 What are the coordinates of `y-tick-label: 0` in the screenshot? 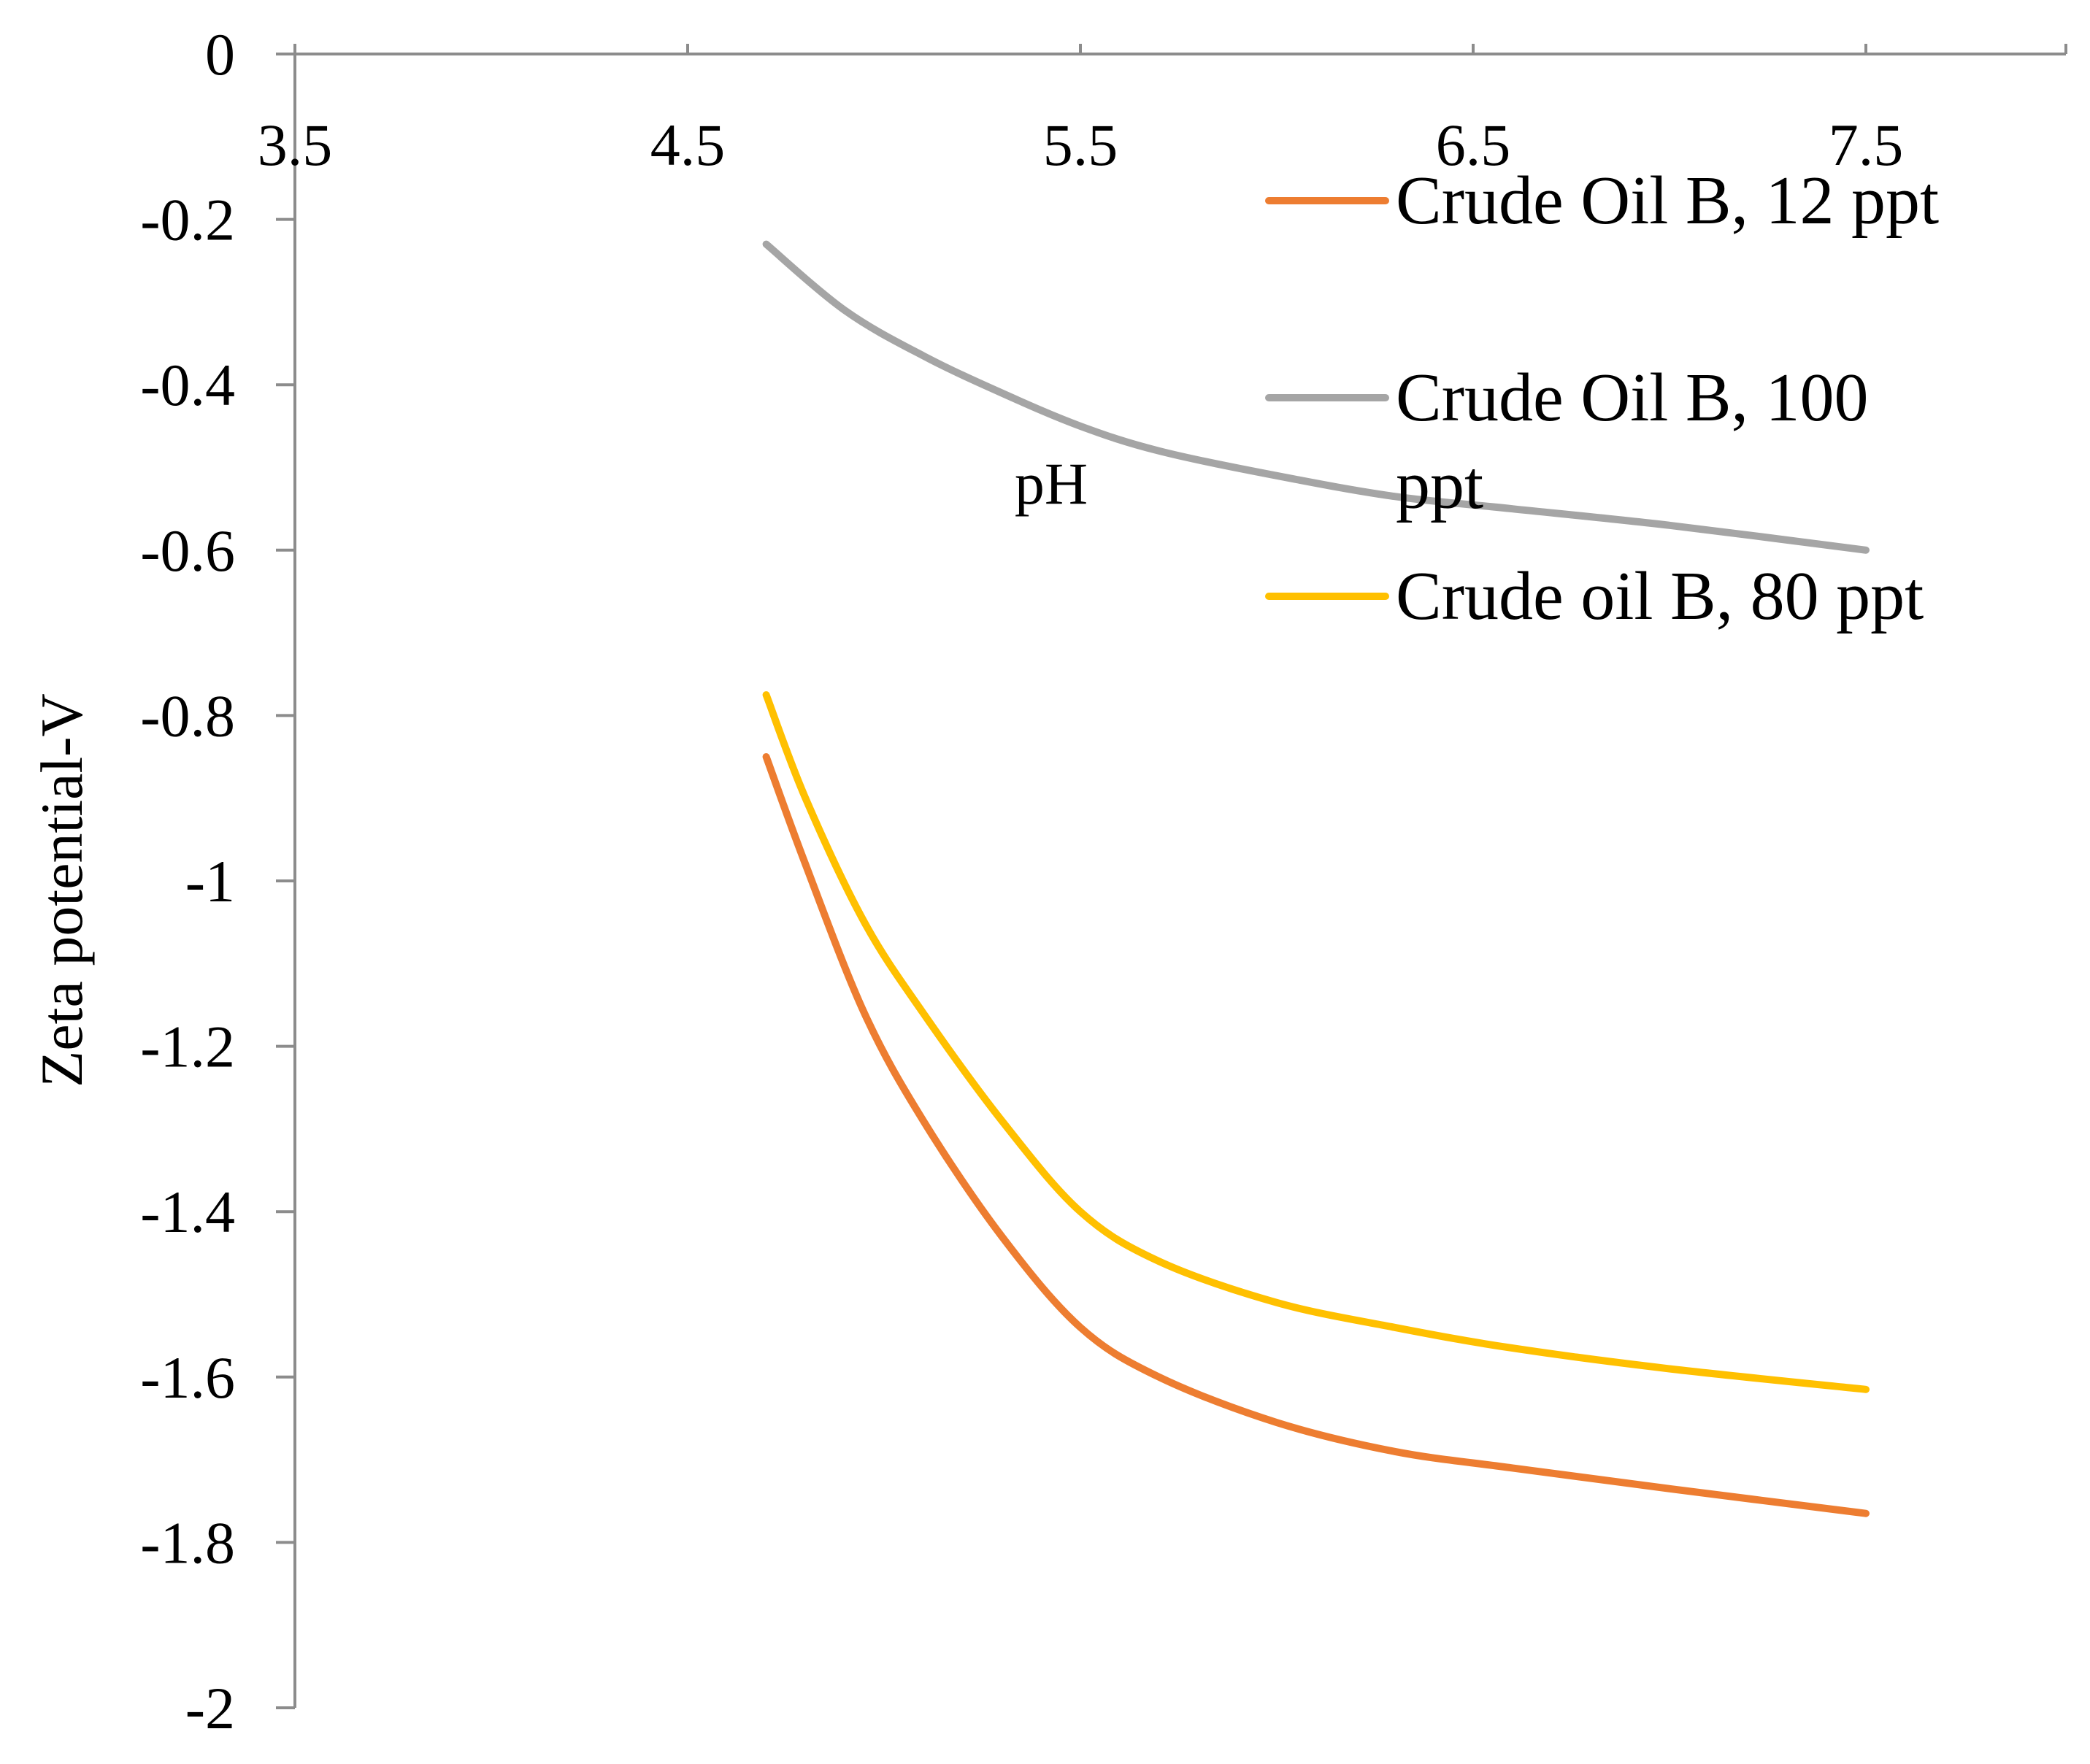 It's located at (220, 54).